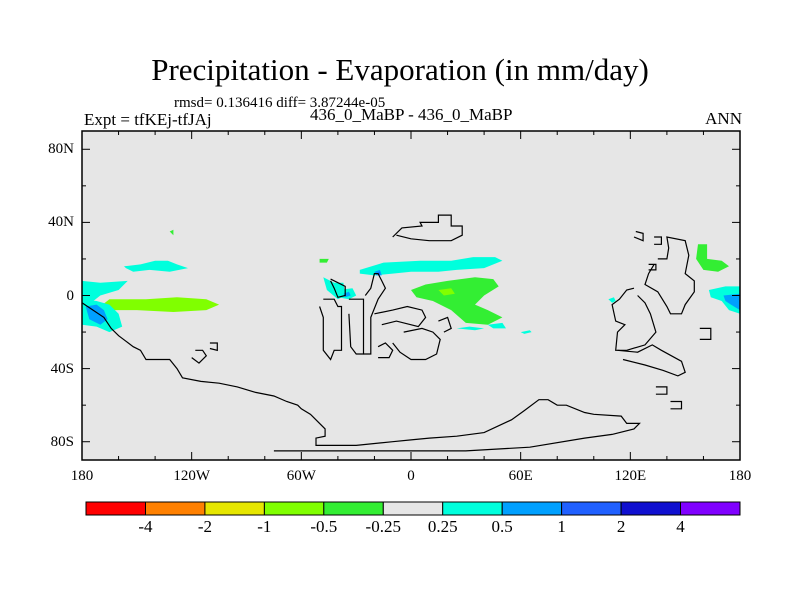  I want to click on colorbar, so click(413, 508).